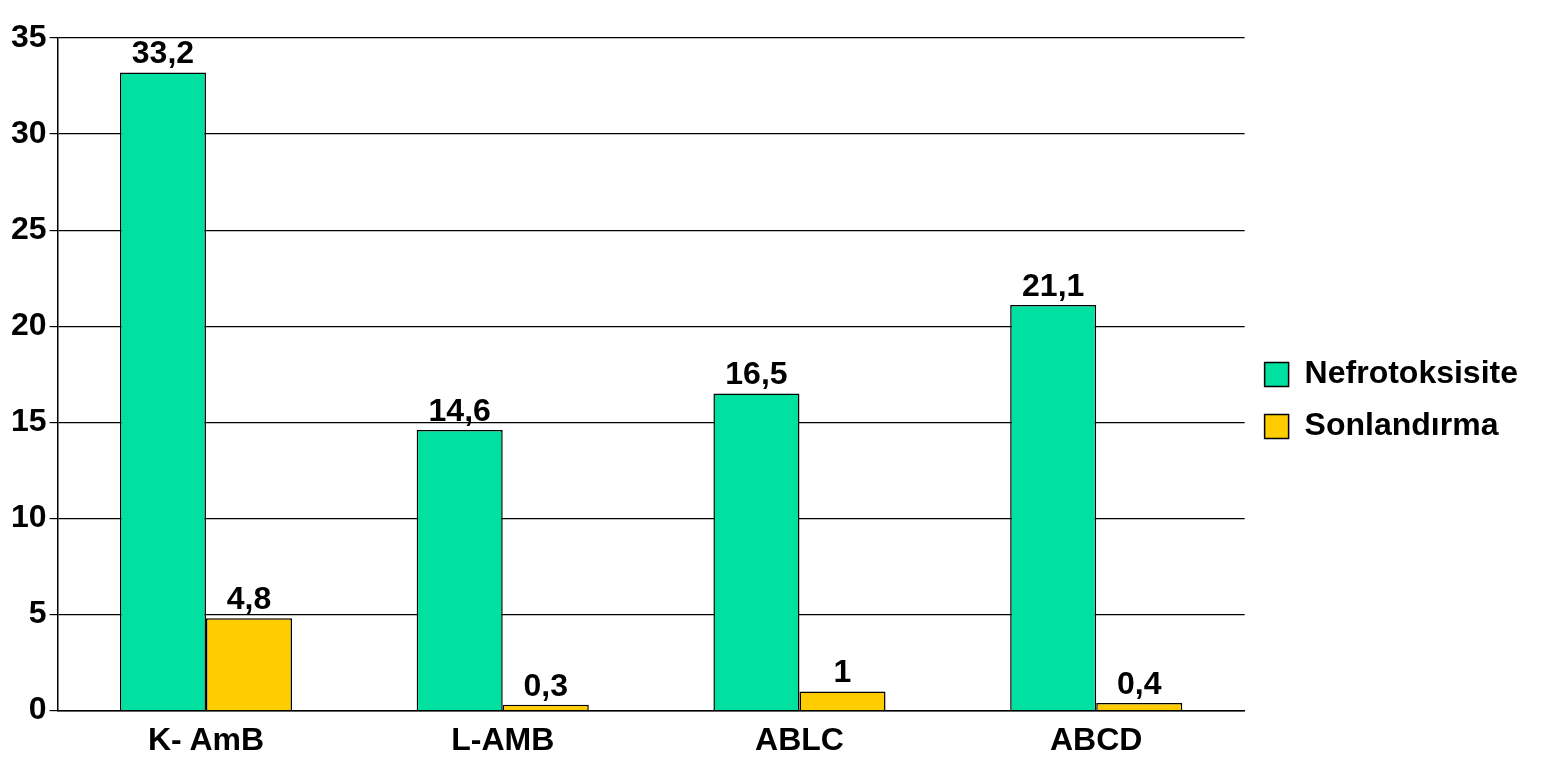 The height and width of the screenshot is (771, 1550). Describe the element at coordinates (799, 738) in the screenshot. I see `x-tick-label: ABLC` at that location.